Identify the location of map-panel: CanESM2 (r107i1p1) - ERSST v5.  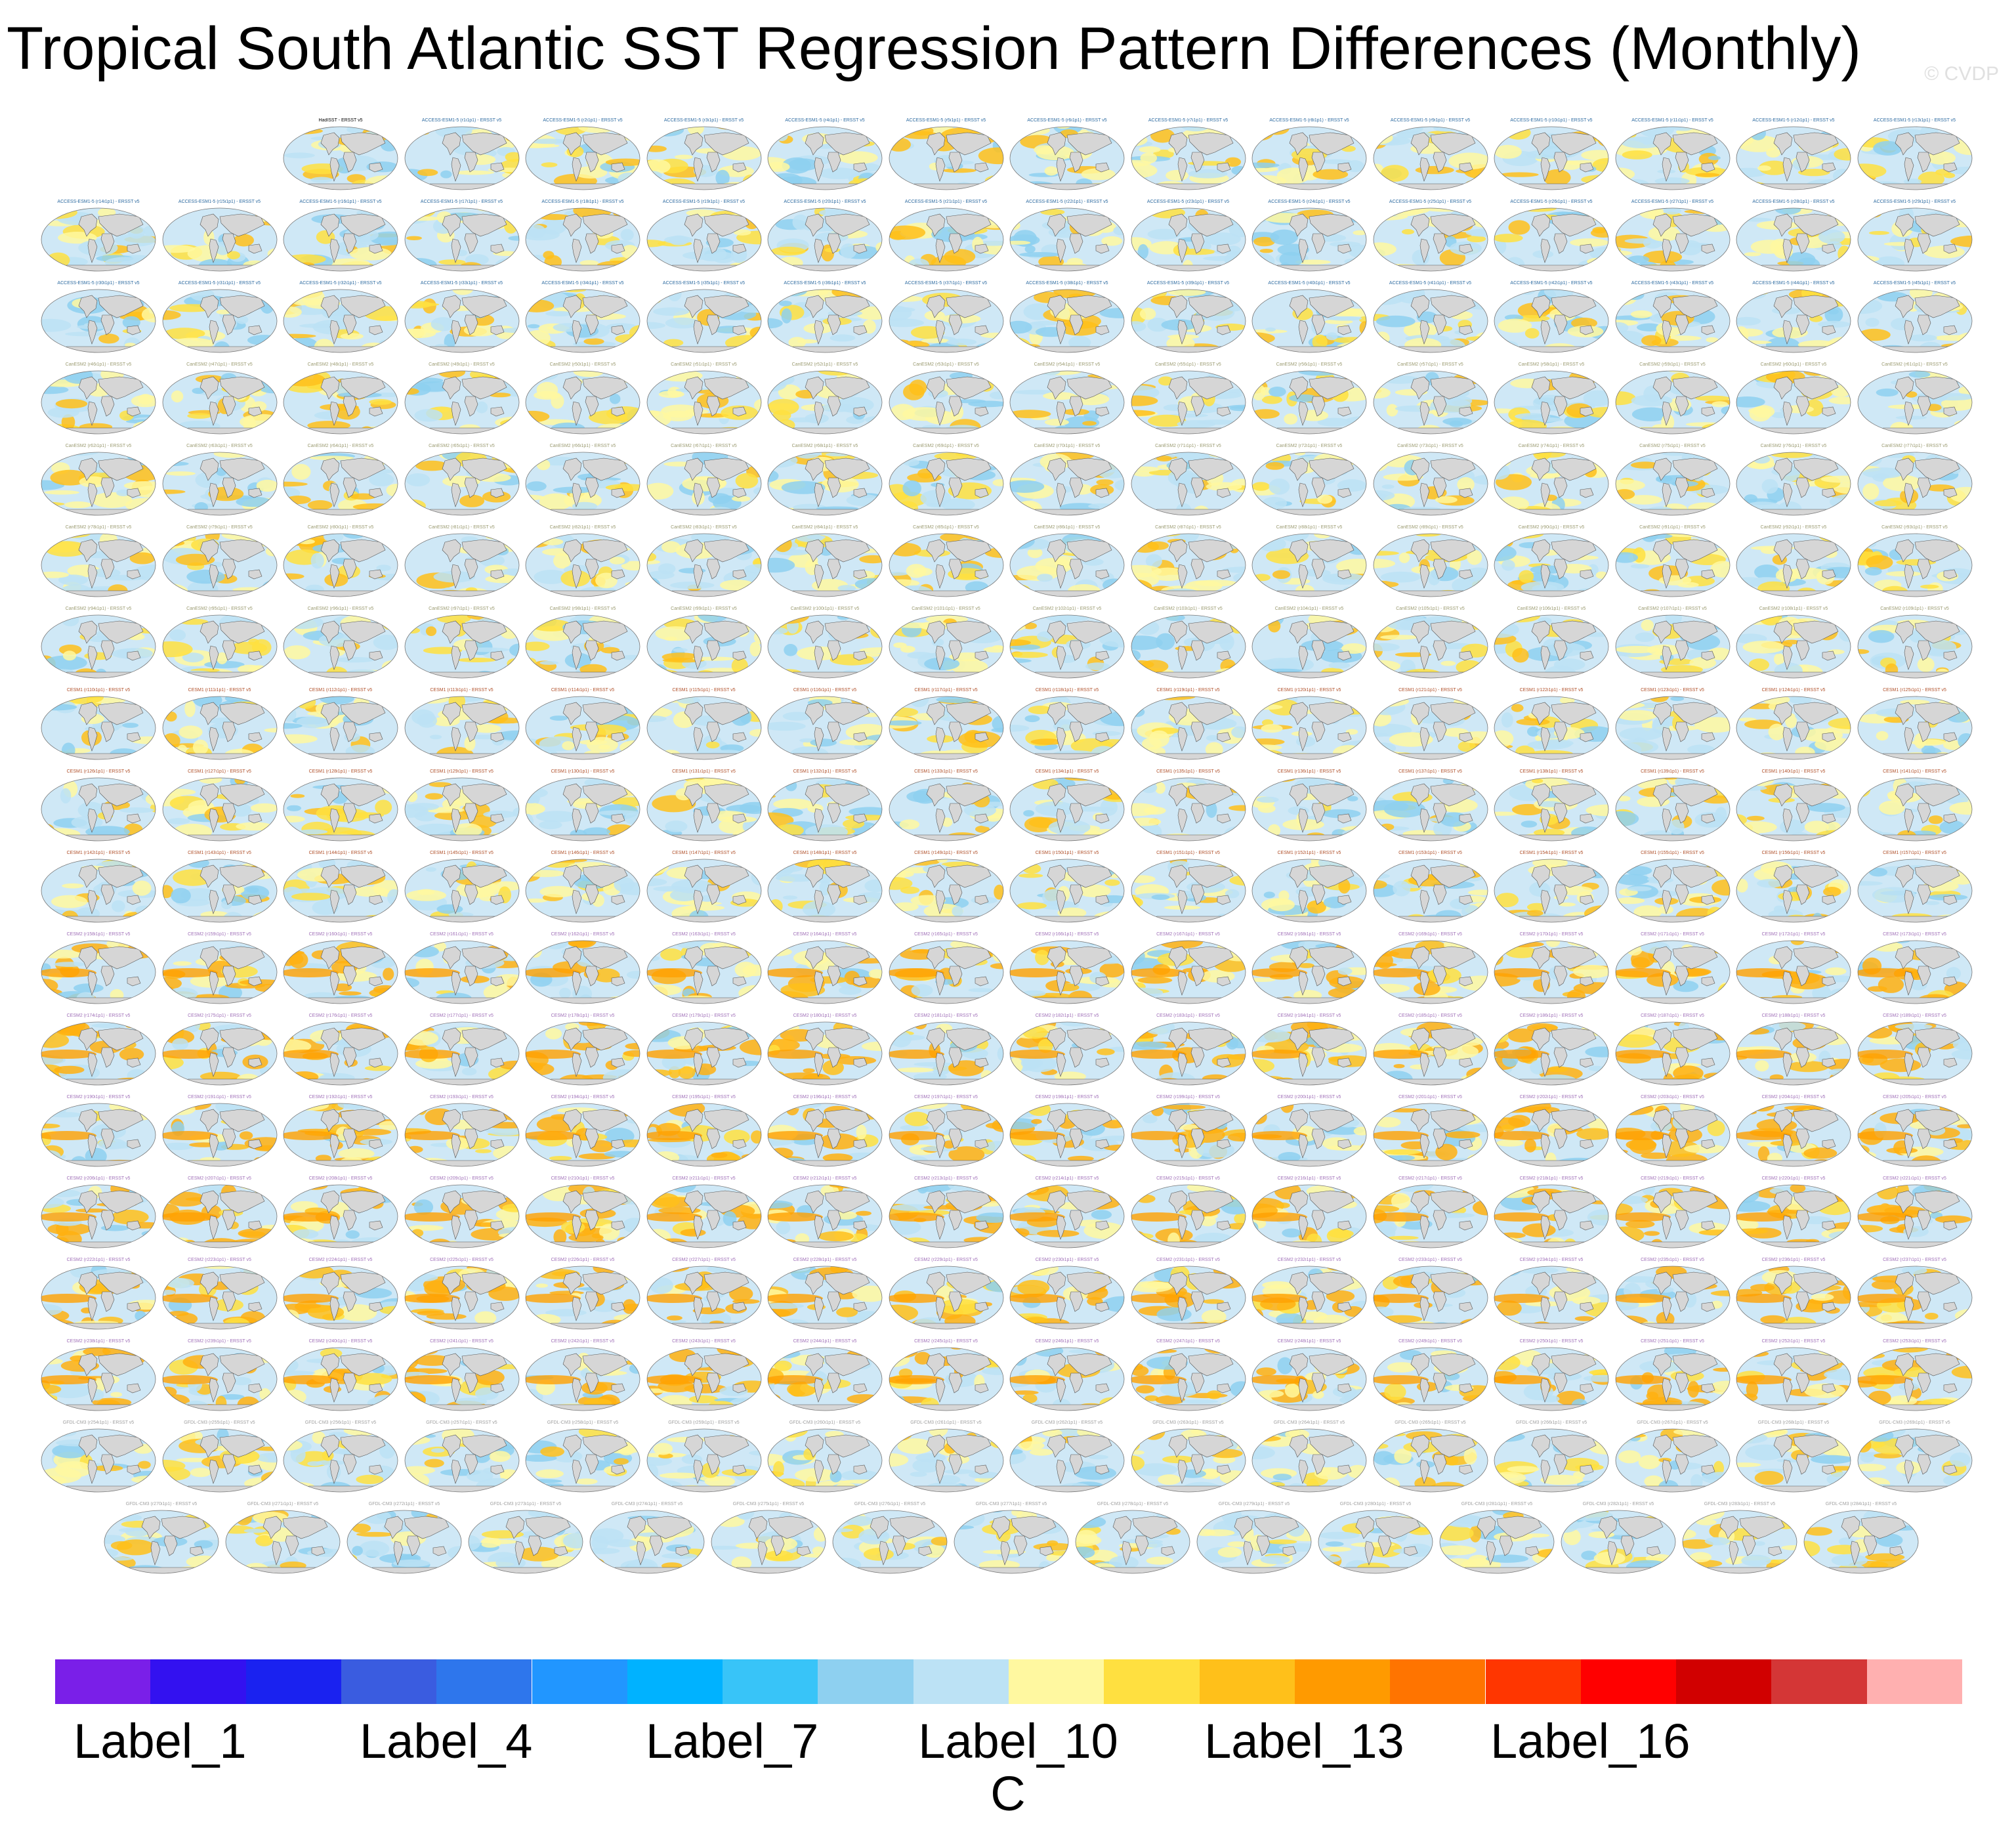
(1673, 643).